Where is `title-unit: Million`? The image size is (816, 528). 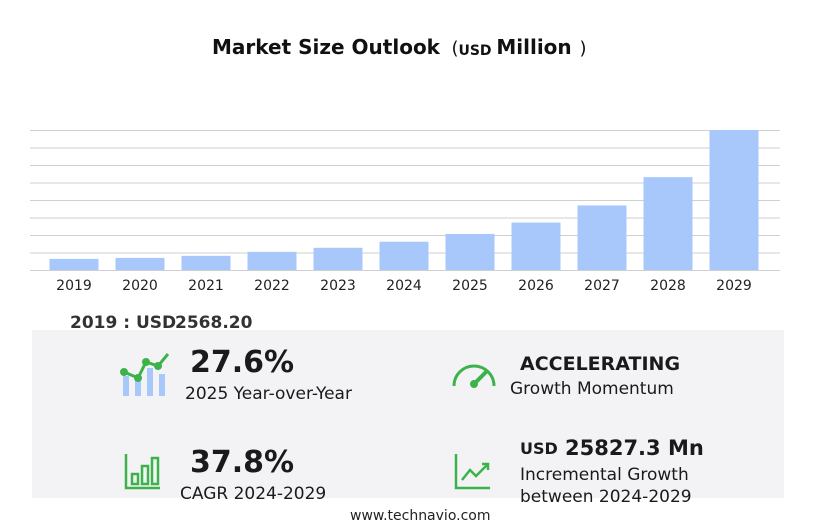 title-unit: Million is located at coordinates (533, 47).